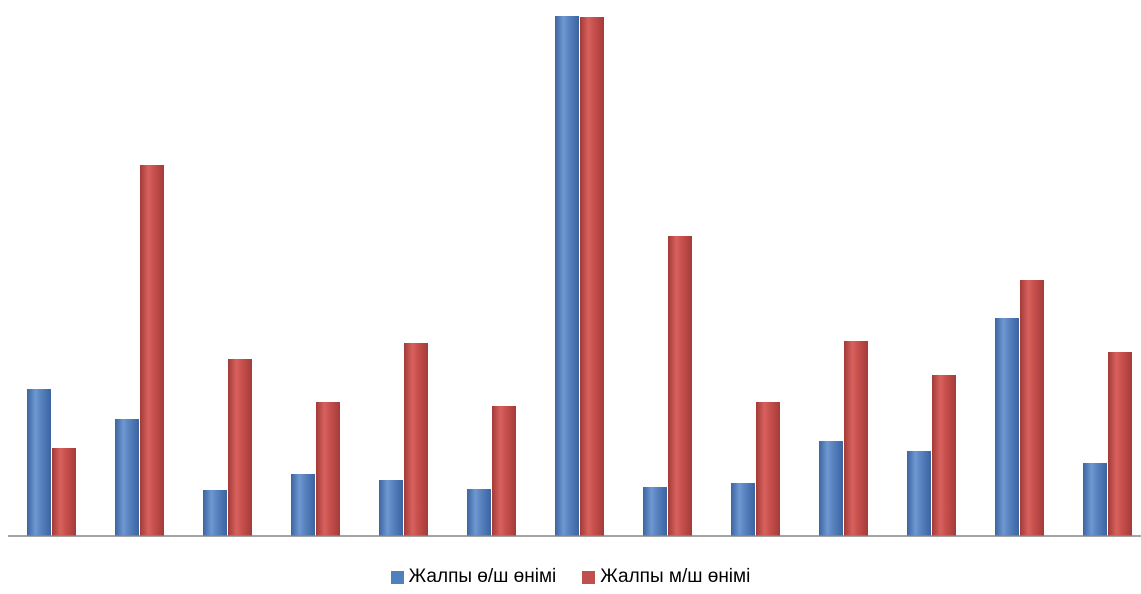 The height and width of the screenshot is (594, 1141). I want to click on legend-swatch-red, so click(589, 577).